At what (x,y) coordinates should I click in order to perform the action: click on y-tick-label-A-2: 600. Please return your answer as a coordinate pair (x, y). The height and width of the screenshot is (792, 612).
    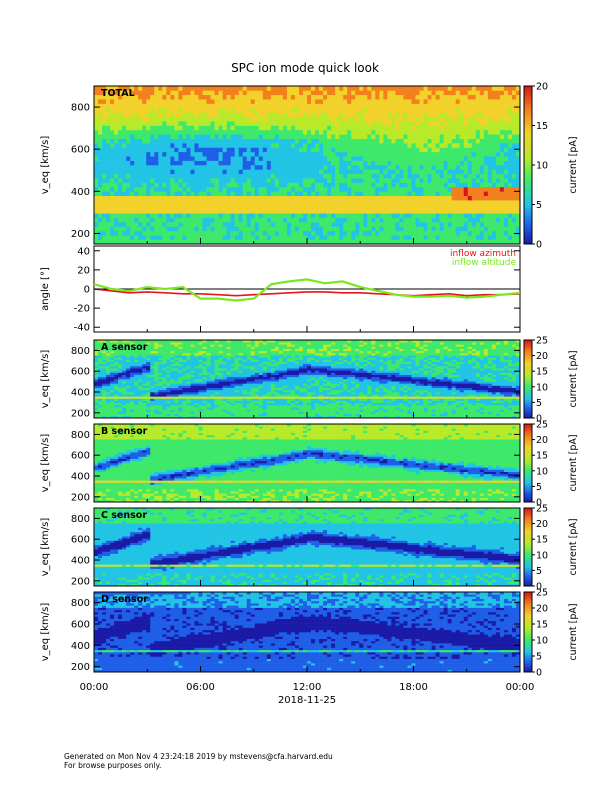
    Looking at the image, I should click on (80, 372).